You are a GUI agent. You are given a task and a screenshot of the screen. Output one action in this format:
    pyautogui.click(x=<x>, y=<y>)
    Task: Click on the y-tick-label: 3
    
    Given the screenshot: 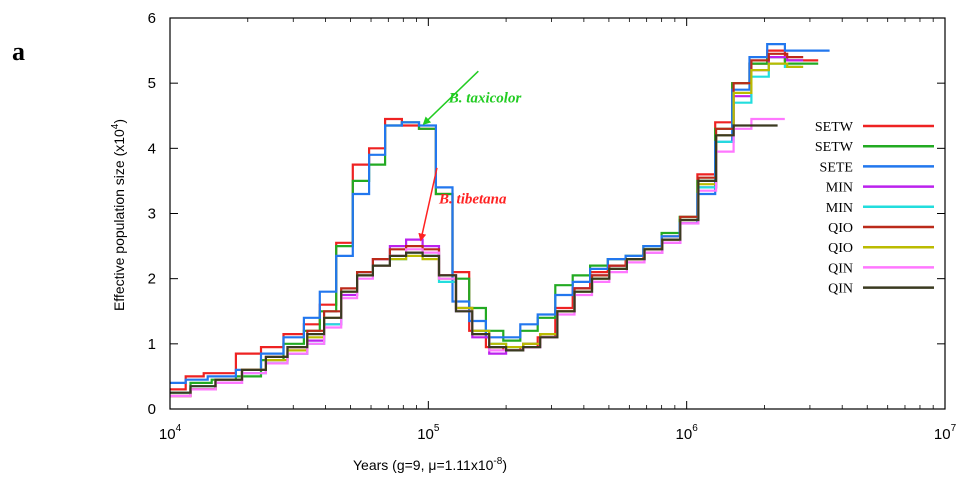 What is the action you would take?
    pyautogui.click(x=152, y=214)
    